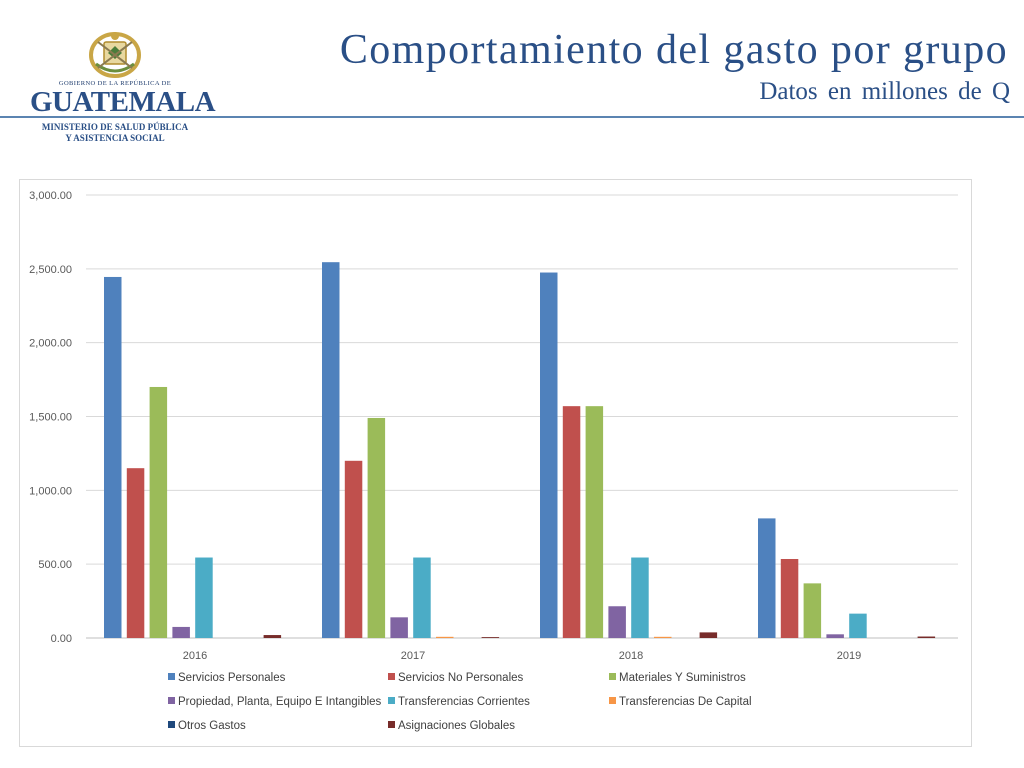 Image resolution: width=1024 pixels, height=768 pixels. What do you see at coordinates (640, 597) in the screenshot?
I see `bar-transferencias-corrientes-2018` at bounding box center [640, 597].